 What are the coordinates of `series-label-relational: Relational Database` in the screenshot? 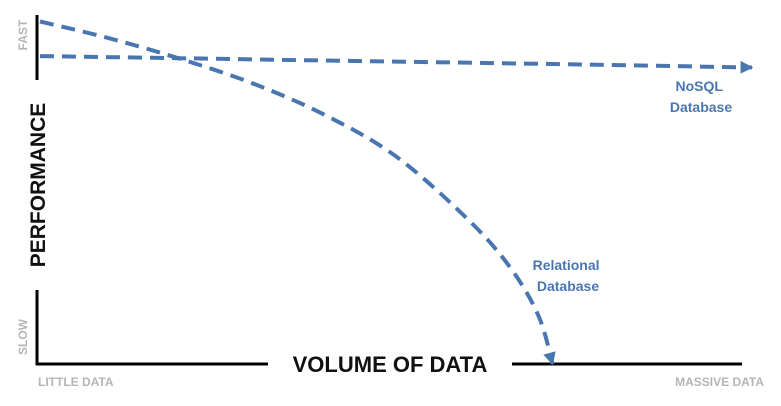 It's located at (568, 275).